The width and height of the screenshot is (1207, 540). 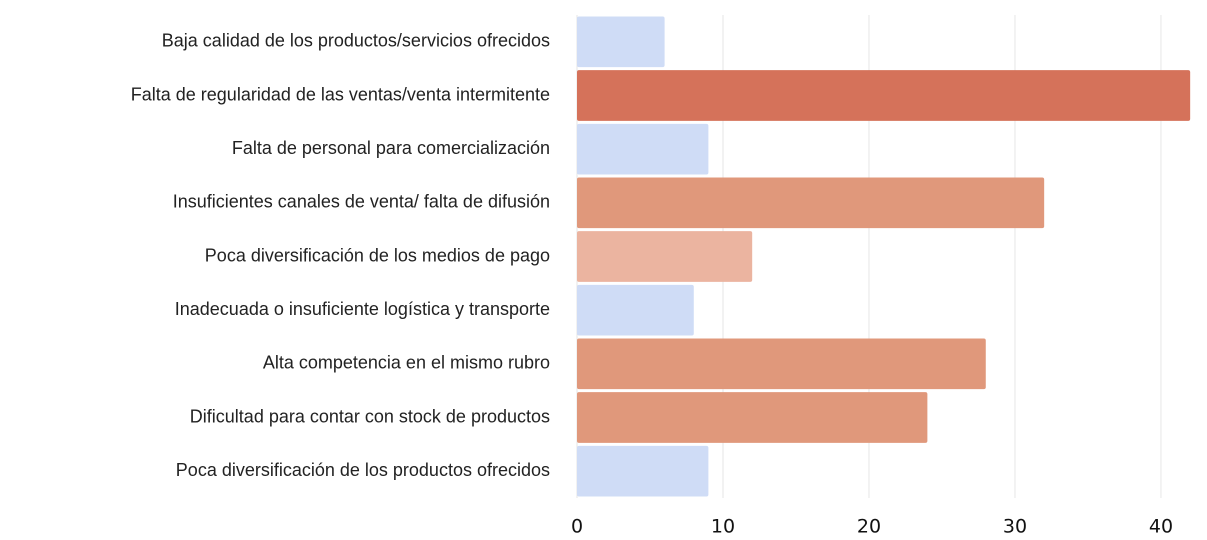 What do you see at coordinates (1015, 527) in the screenshot?
I see `x-tick-label: 30` at bounding box center [1015, 527].